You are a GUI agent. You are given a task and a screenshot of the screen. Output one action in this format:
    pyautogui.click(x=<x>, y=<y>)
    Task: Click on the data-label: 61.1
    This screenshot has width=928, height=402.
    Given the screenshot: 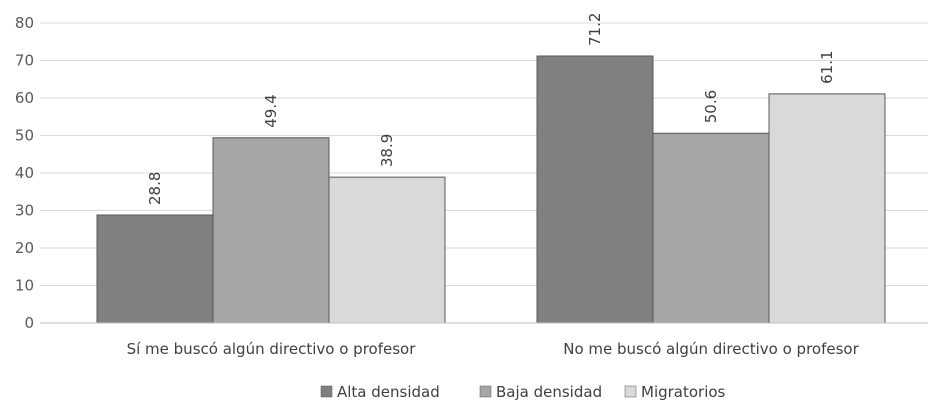 What is the action you would take?
    pyautogui.click(x=827, y=66)
    